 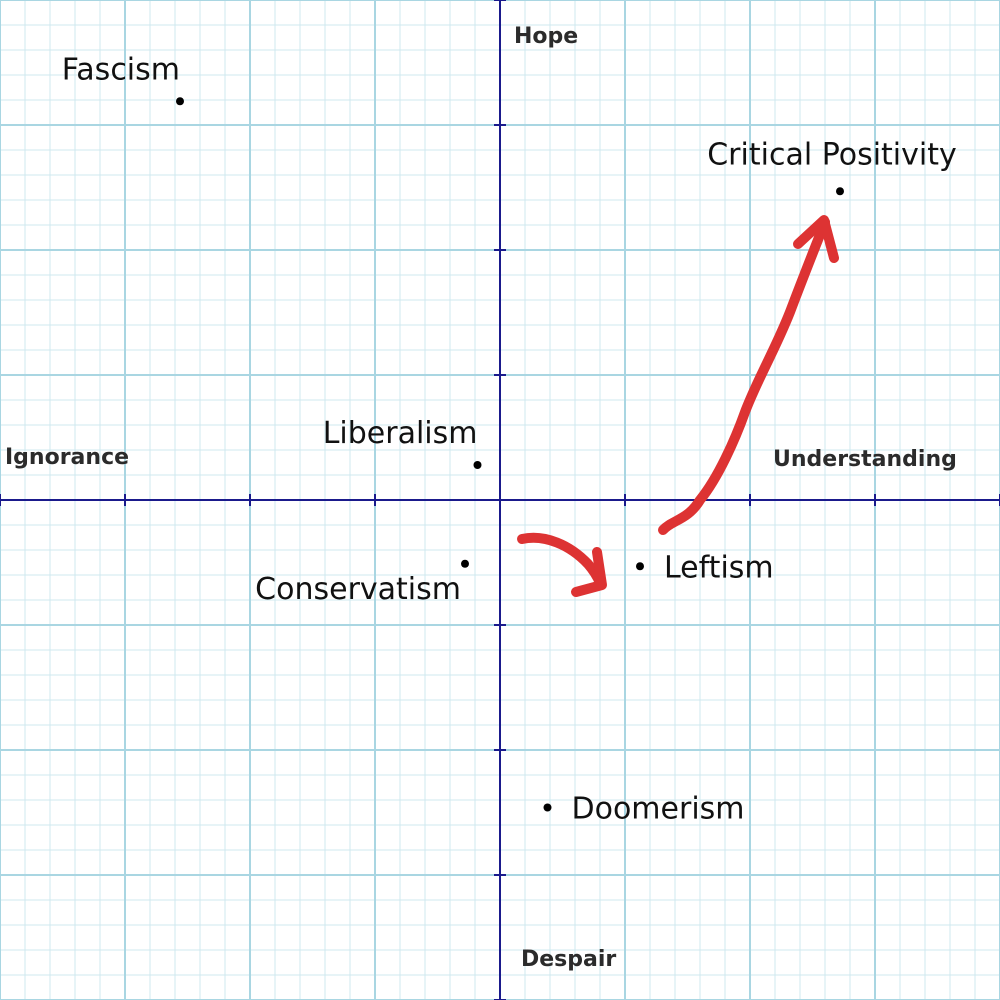 What do you see at coordinates (67, 457) in the screenshot?
I see `x-axis-left-label: Ignorance` at bounding box center [67, 457].